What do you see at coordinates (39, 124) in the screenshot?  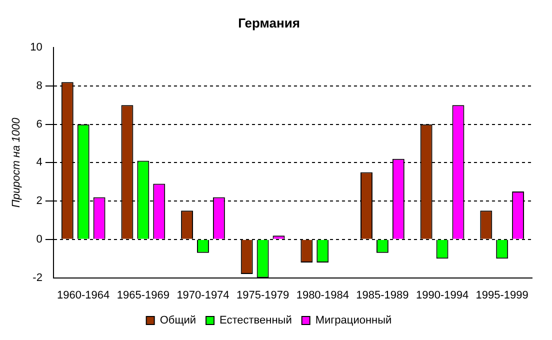 I see `y-tick-label: 6` at bounding box center [39, 124].